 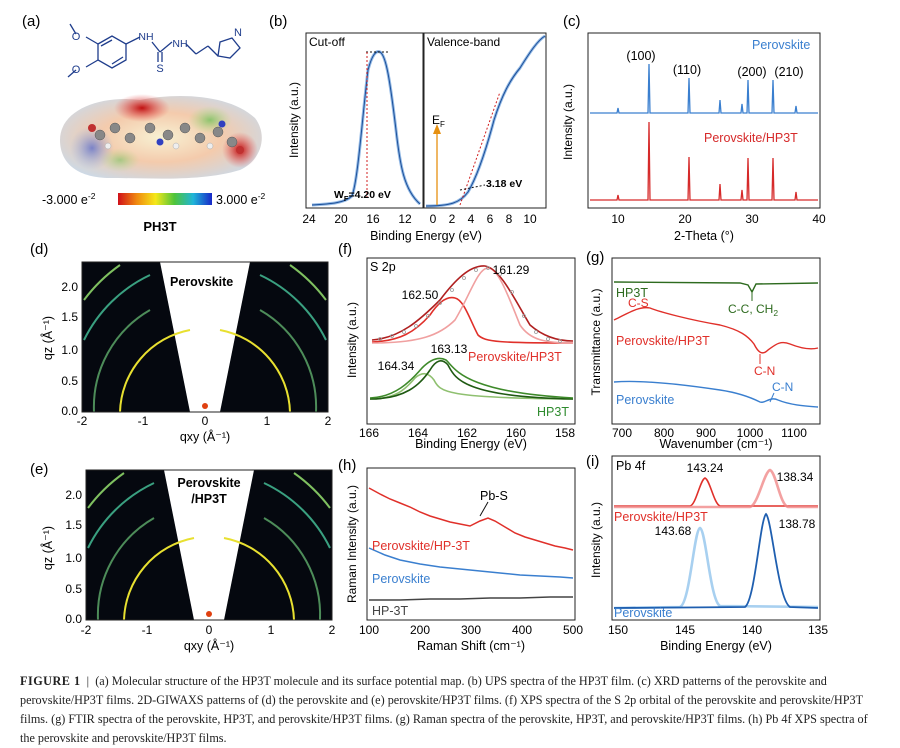 I want to click on panel-d-letter: (d), so click(x=39, y=249).